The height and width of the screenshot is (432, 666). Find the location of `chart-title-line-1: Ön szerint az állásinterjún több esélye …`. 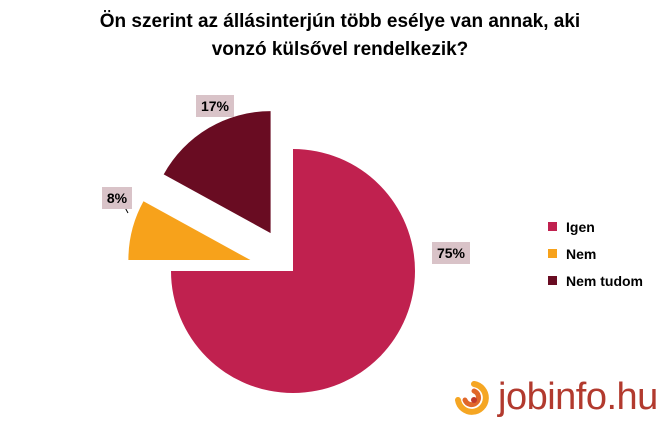

chart-title-line-1: Ön szerint az állásinterjún több esélye … is located at coordinates (340, 21).